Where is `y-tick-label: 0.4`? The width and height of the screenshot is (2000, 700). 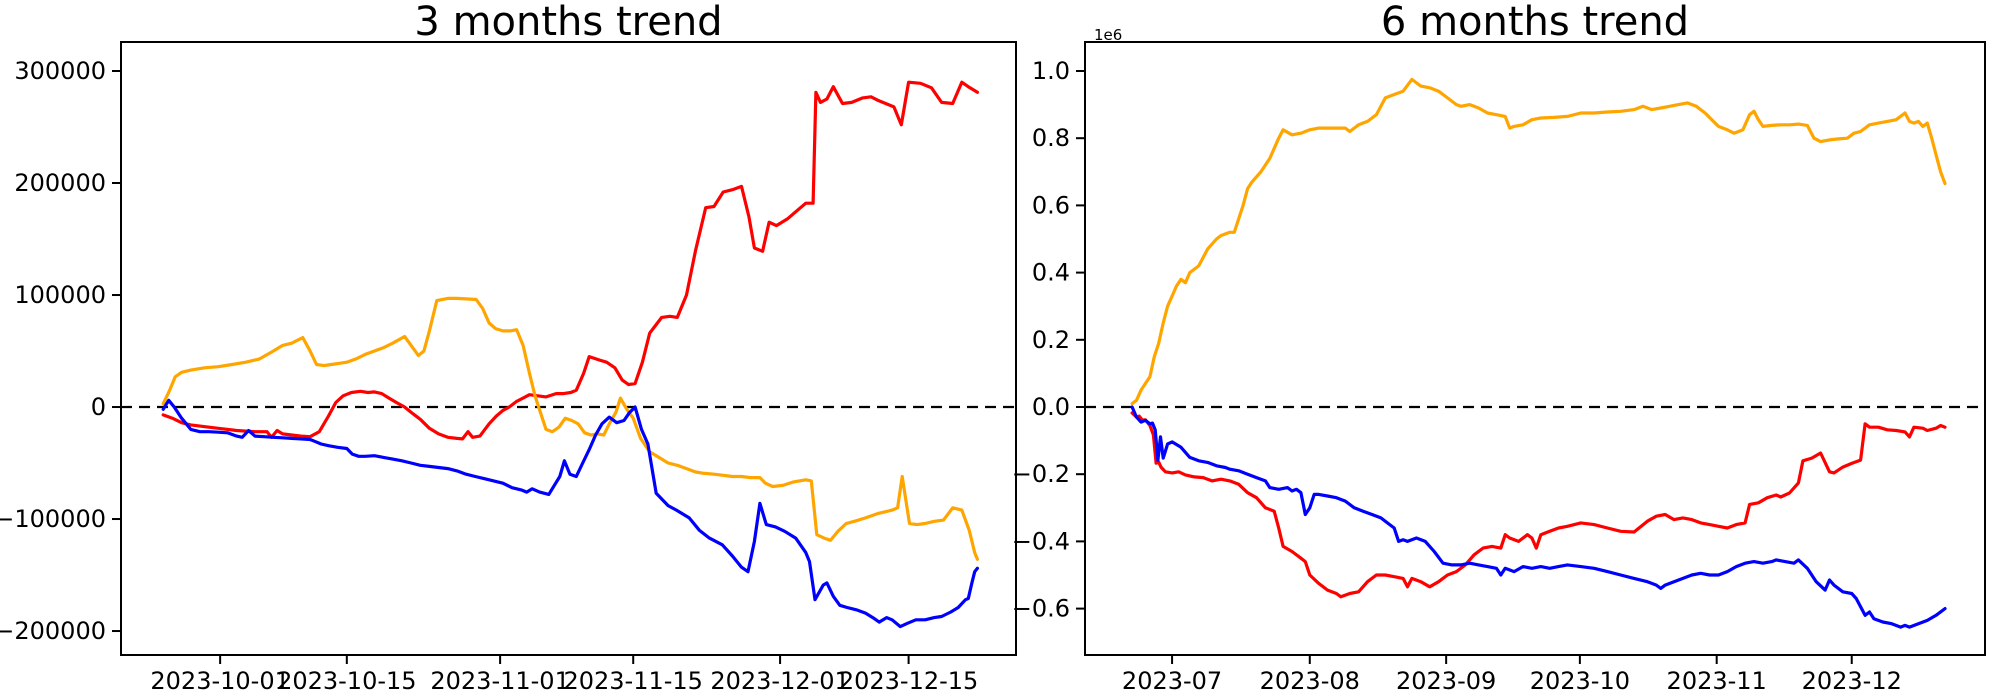
y-tick-label: 0.4 is located at coordinates (1051, 273).